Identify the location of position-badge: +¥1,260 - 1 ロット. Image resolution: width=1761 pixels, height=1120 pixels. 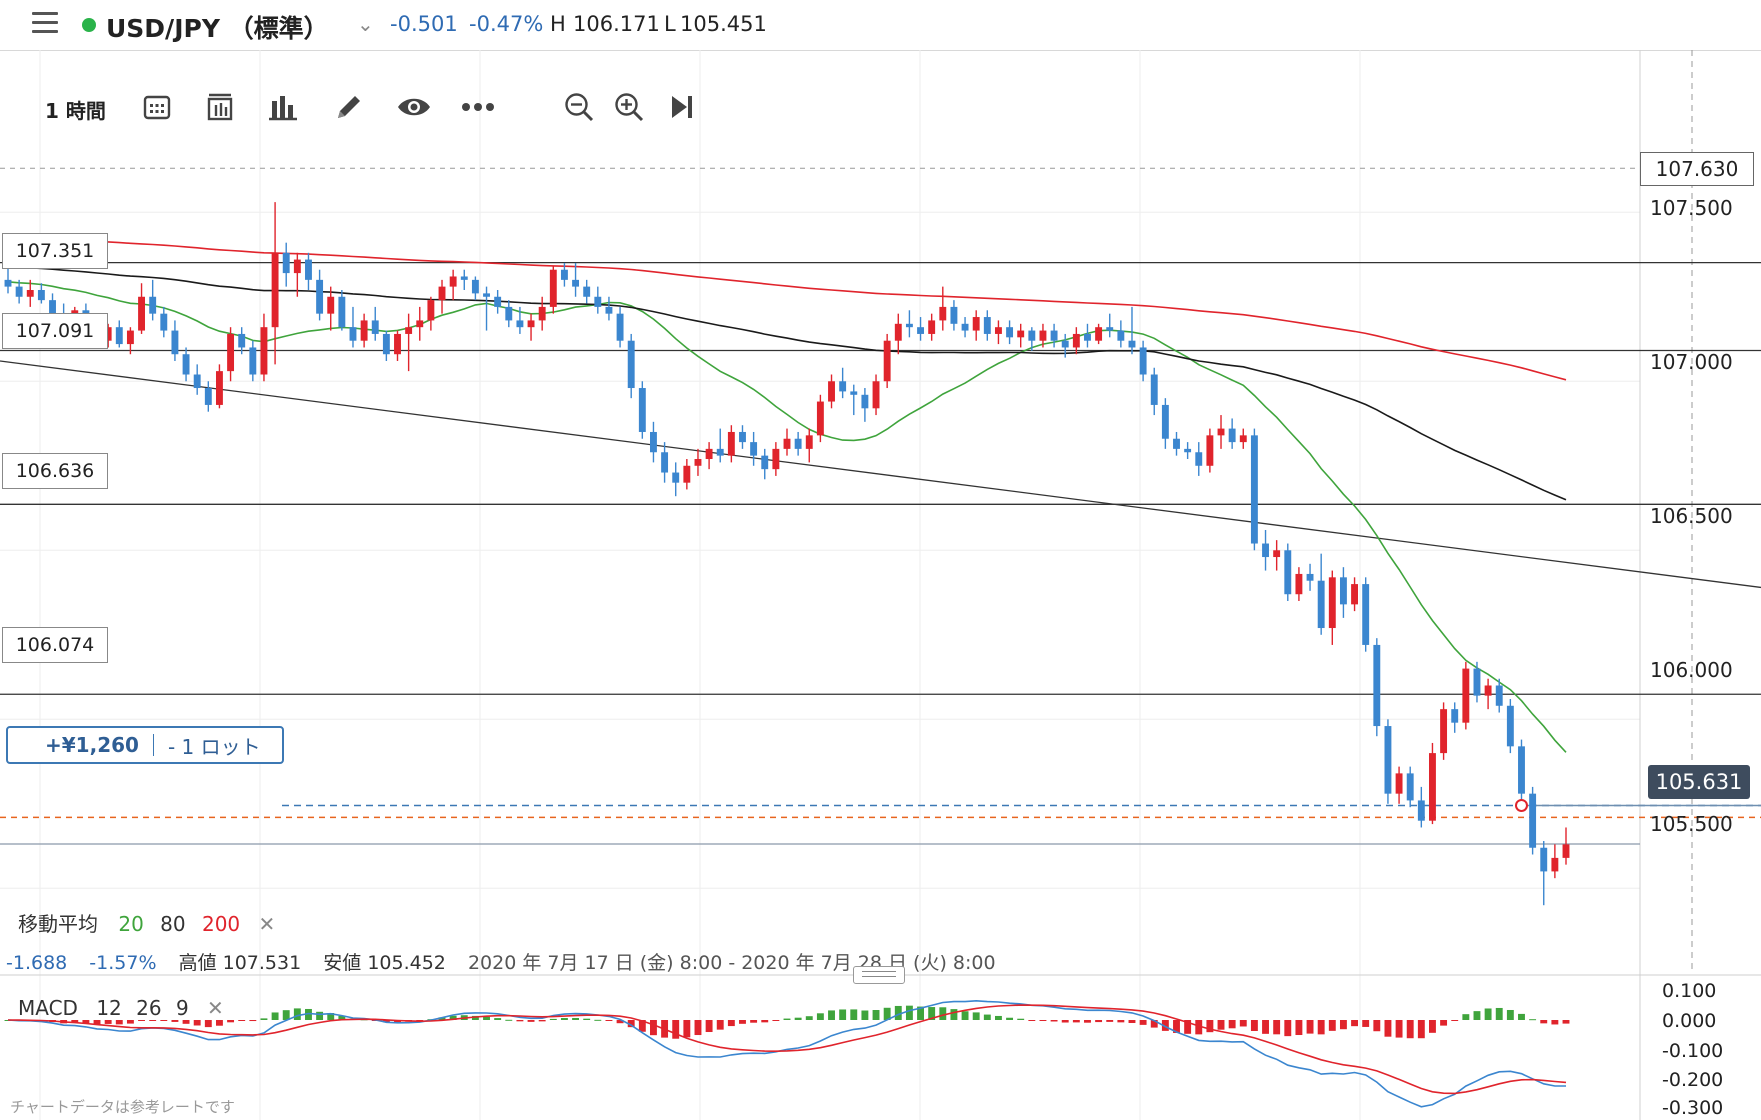
(145, 745).